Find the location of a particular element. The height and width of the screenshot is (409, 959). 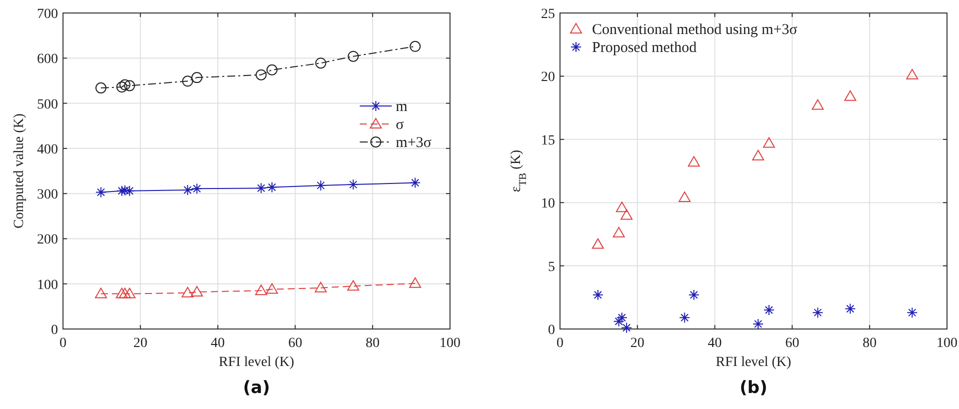

legend-label: Conventional method using m+3σ is located at coordinates (695, 30).